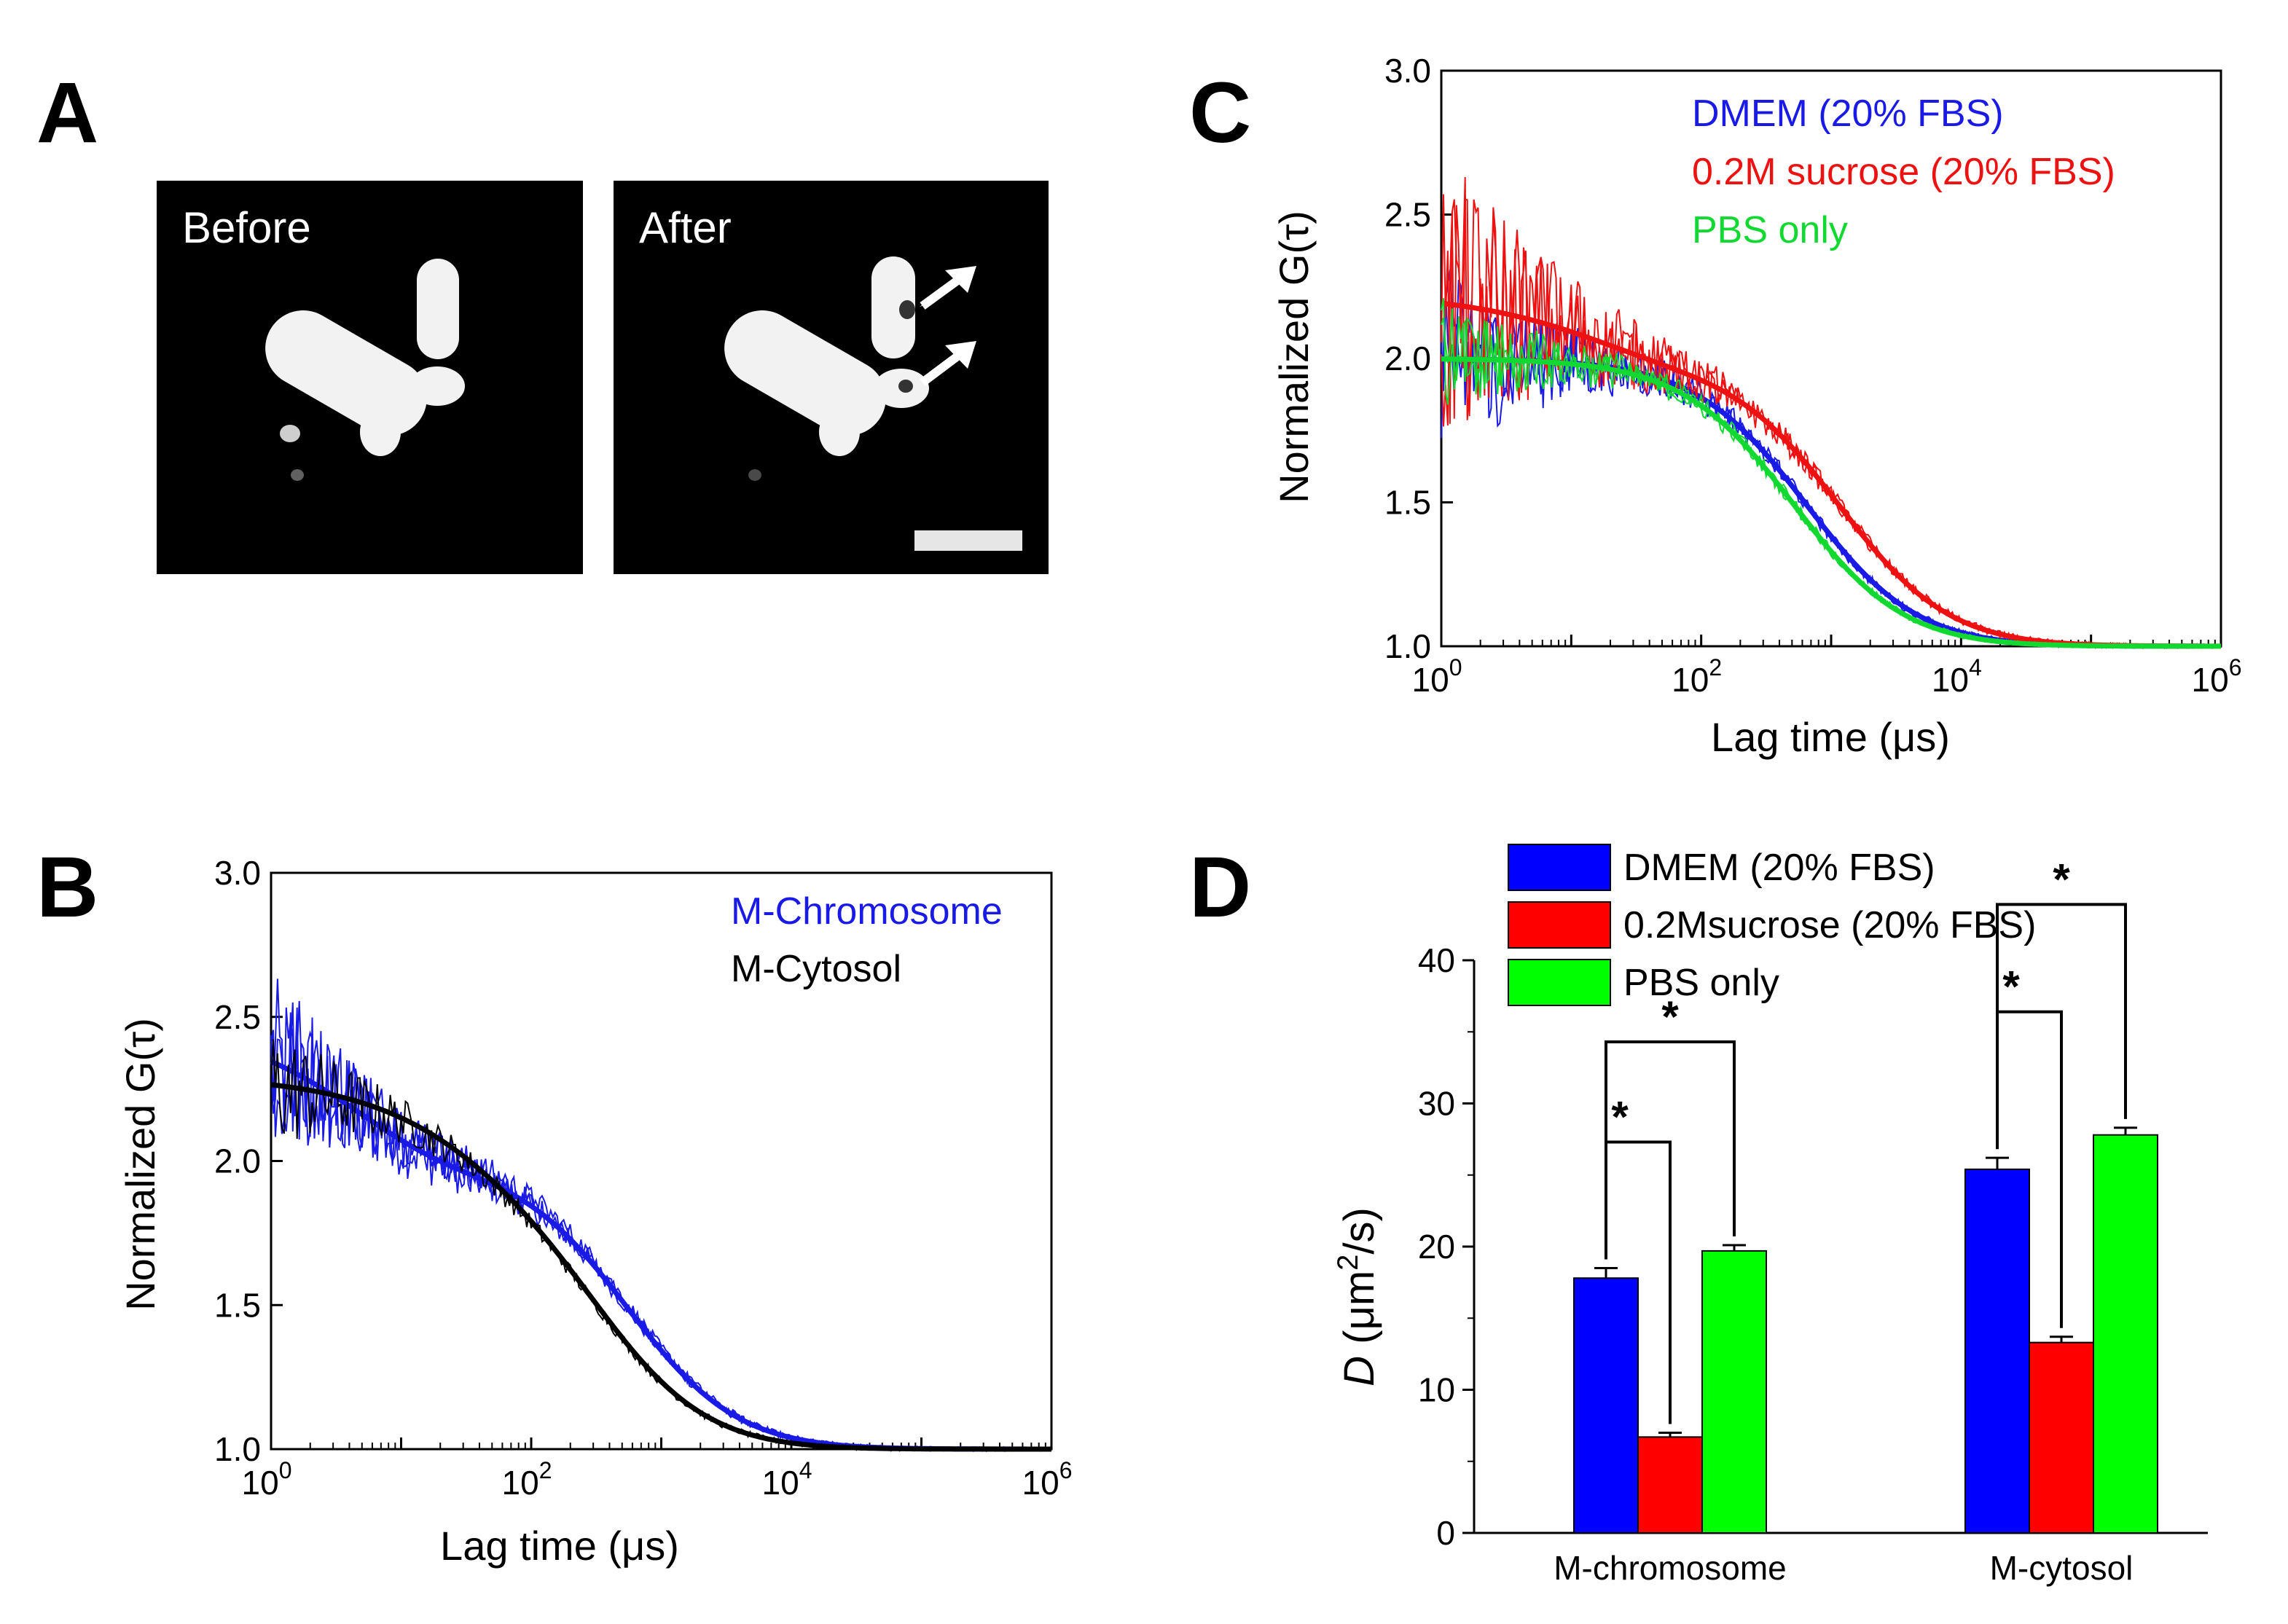  Describe the element at coordinates (1220, 113) in the screenshot. I see `panel-c-letter: C` at that location.